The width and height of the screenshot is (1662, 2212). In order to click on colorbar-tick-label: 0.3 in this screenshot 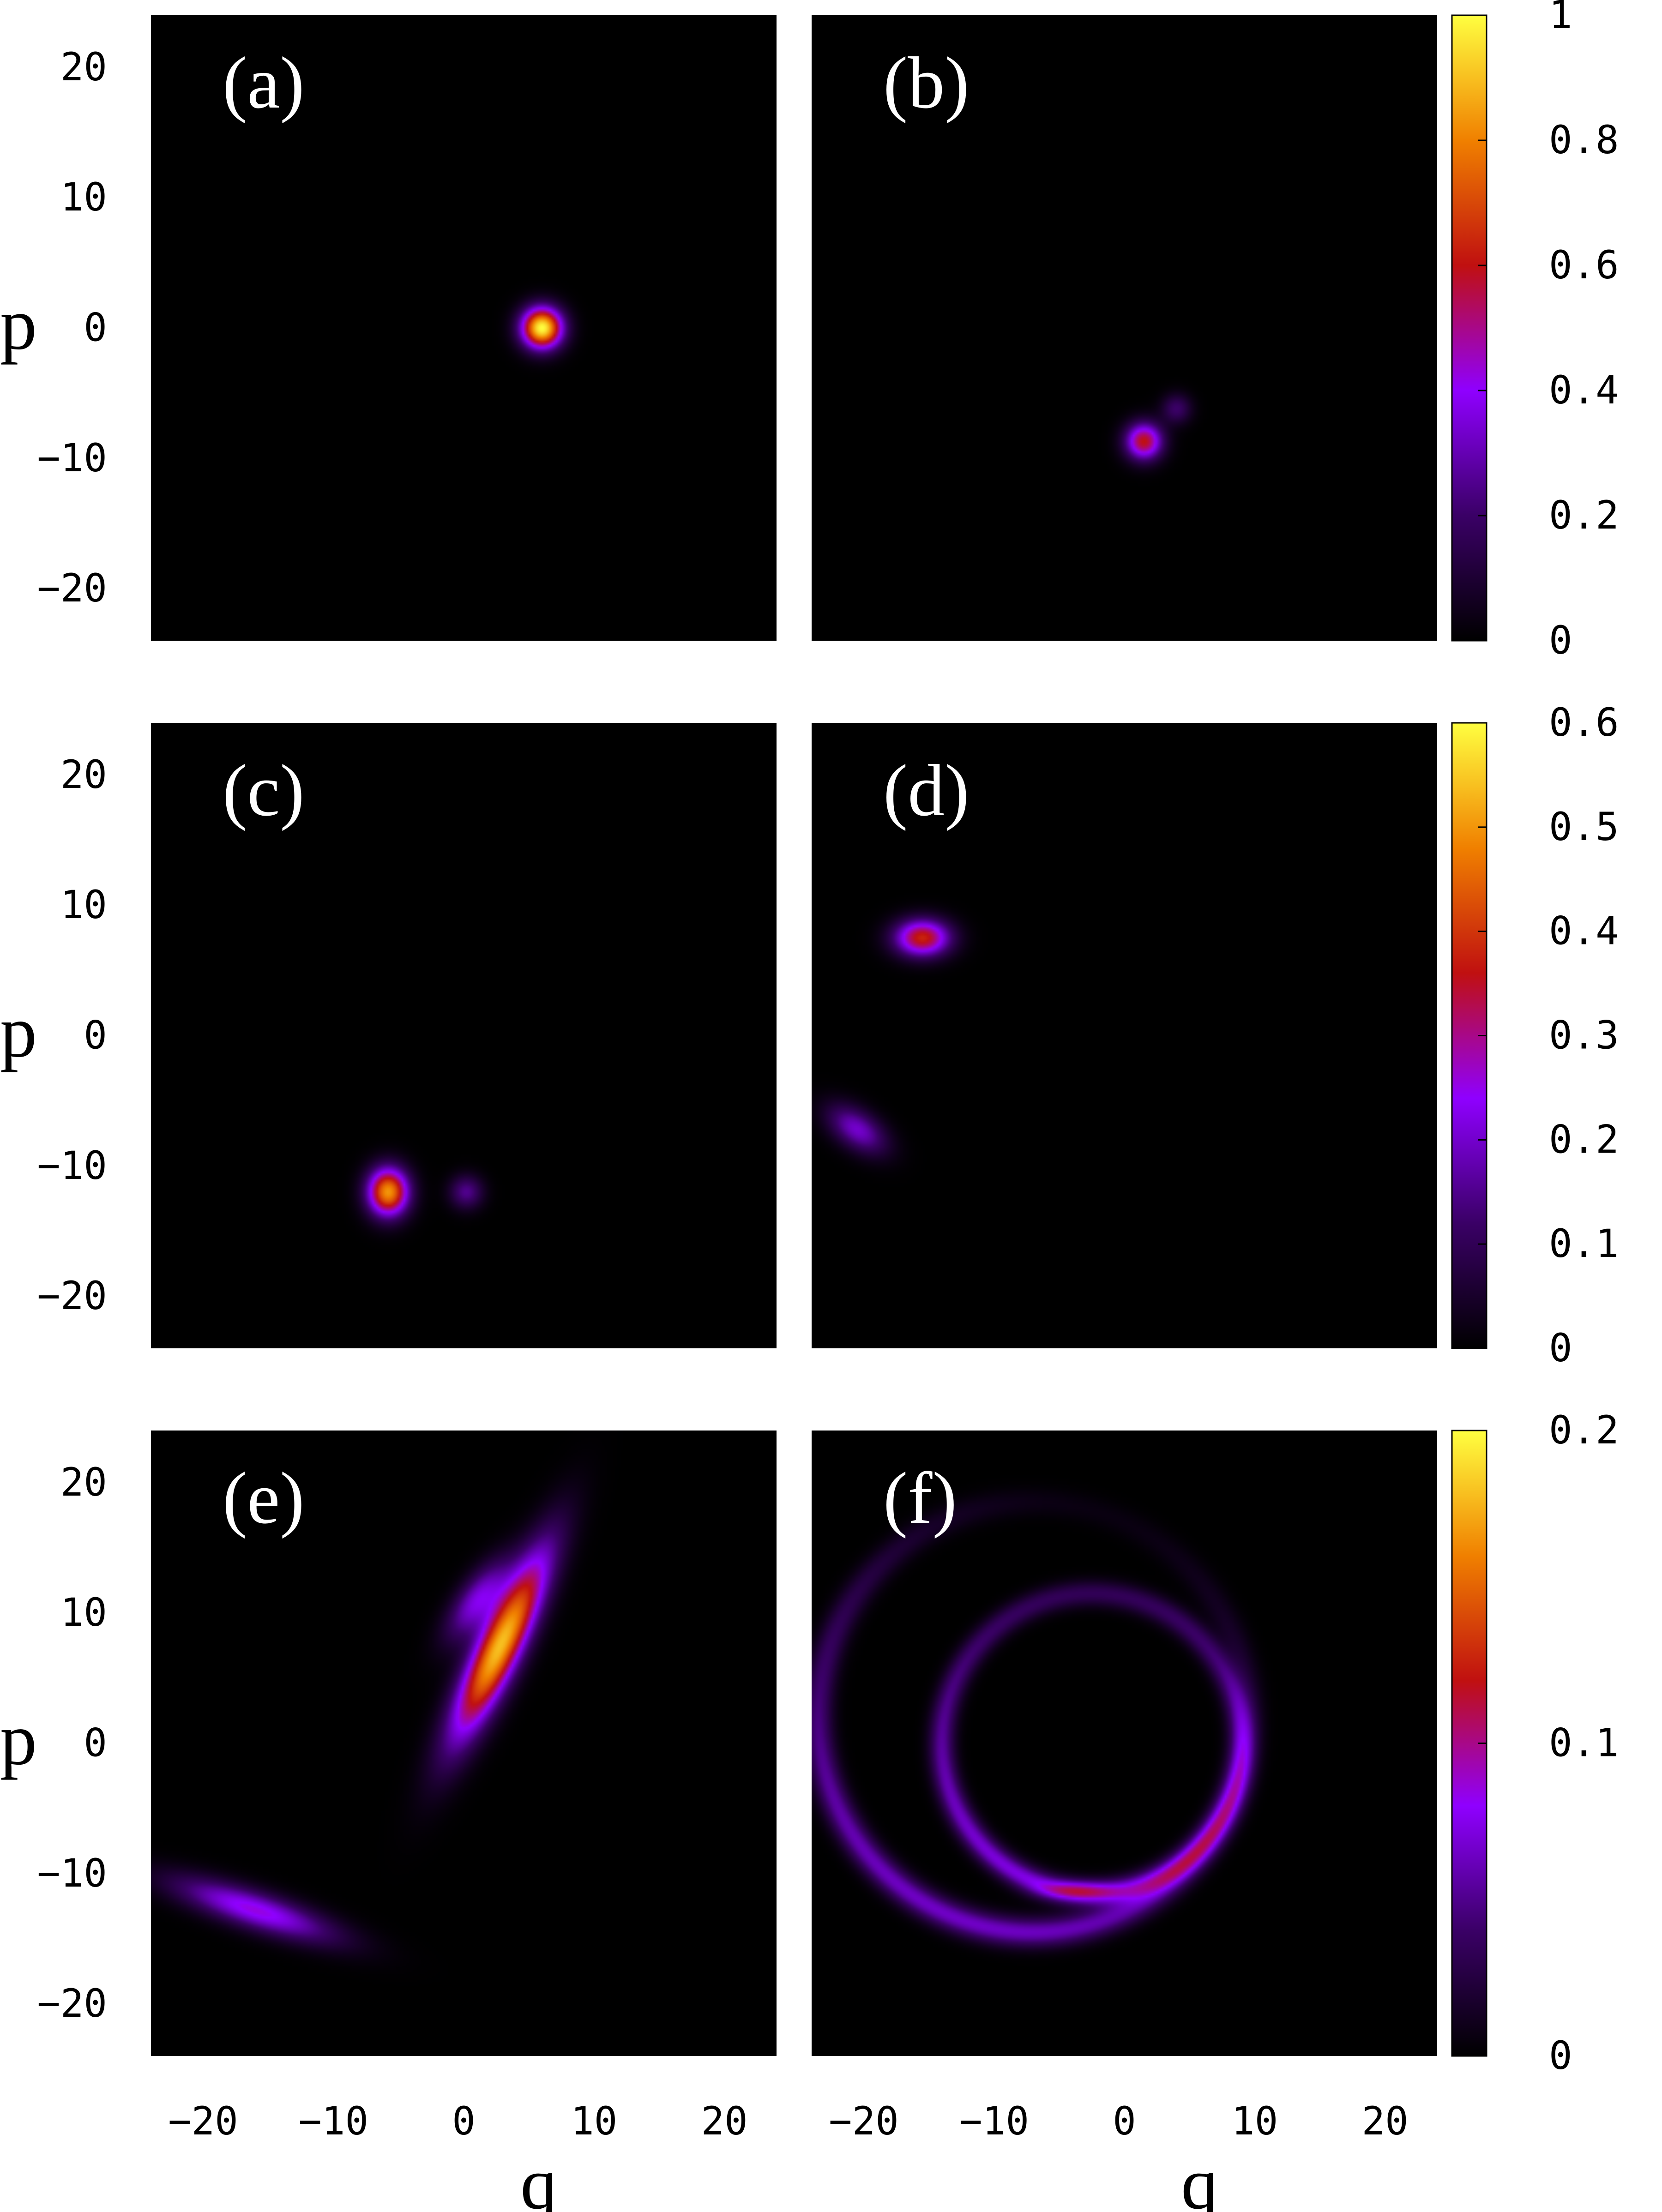, I will do `click(1584, 1035)`.